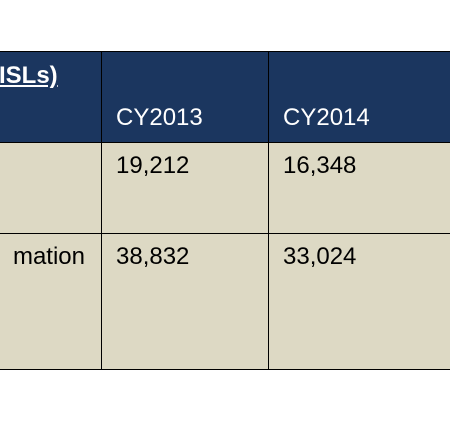 The height and width of the screenshot is (430, 450). Describe the element at coordinates (159, 117) in the screenshot. I see `header-text: CY2013` at that location.